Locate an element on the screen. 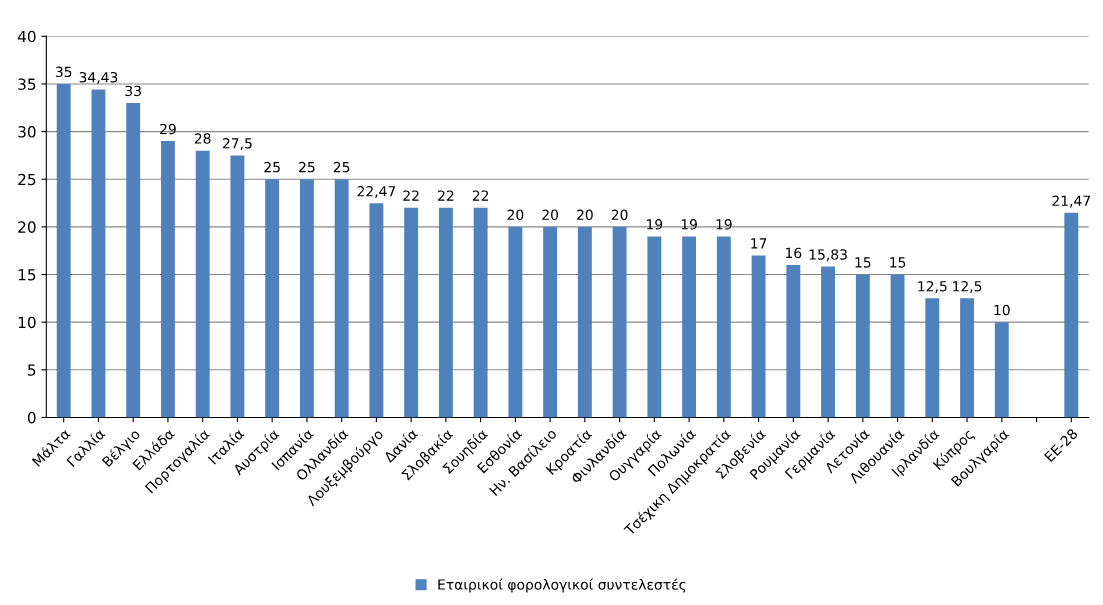 This screenshot has width=1103, height=605. data-label: 15,83 is located at coordinates (828, 255).